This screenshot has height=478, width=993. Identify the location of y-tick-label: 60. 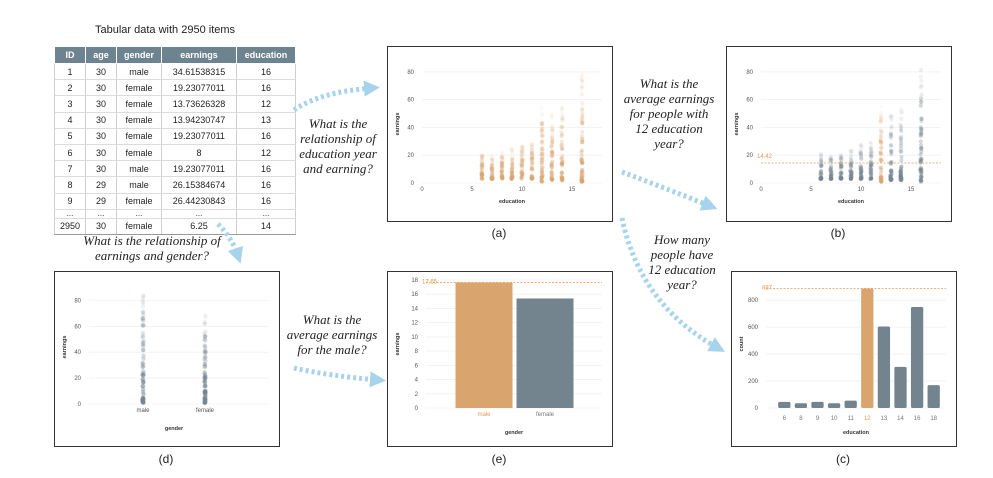
(749, 101).